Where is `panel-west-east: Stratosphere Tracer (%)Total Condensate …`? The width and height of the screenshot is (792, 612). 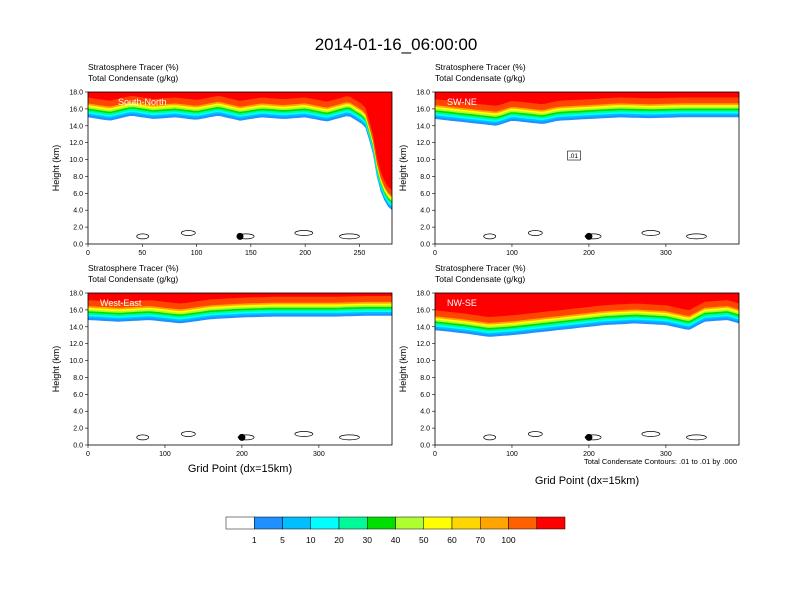
panel-west-east: Stratosphere Tracer (%)Total Condensate … is located at coordinates (222, 360).